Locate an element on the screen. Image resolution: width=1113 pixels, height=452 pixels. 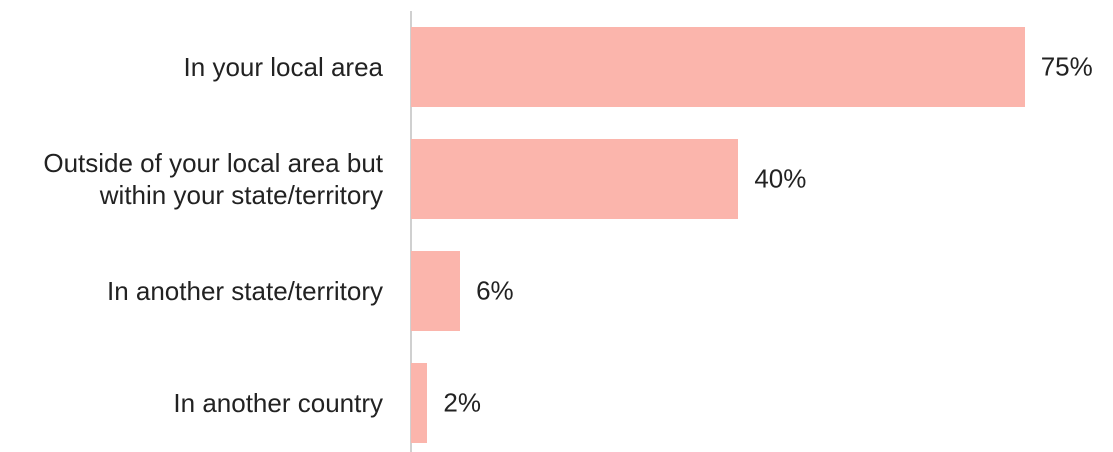
value-label: 2% is located at coordinates (462, 402).